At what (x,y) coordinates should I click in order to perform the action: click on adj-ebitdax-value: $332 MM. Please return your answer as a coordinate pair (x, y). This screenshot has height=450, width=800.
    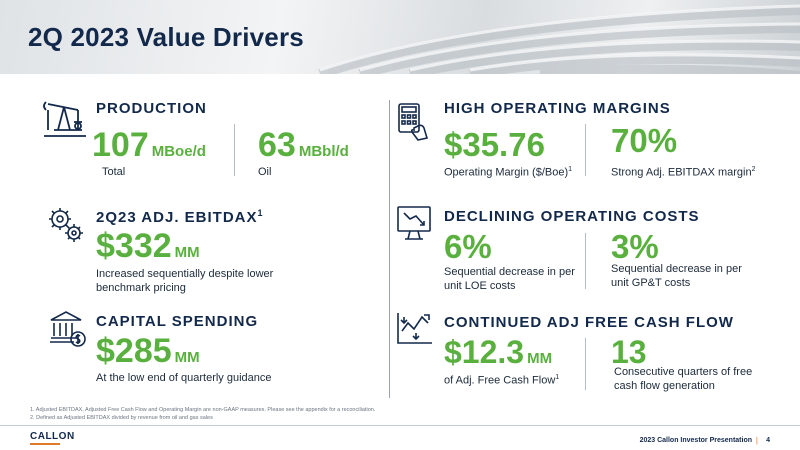
    Looking at the image, I should click on (148, 246).